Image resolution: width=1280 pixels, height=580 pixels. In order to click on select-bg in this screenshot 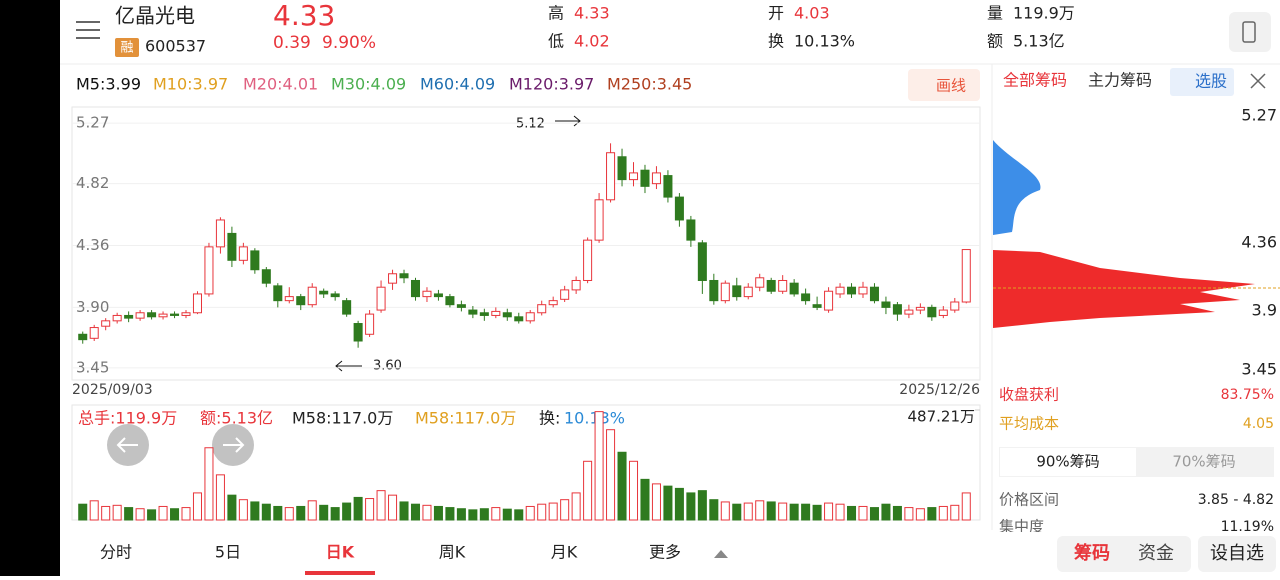, I will do `click(1202, 82)`.